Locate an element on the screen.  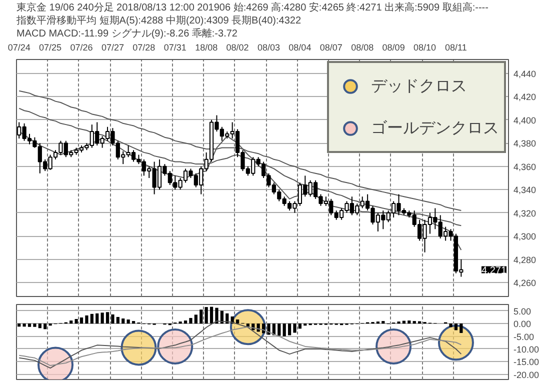
y-tick-label: 4,340 is located at coordinates (525, 190).